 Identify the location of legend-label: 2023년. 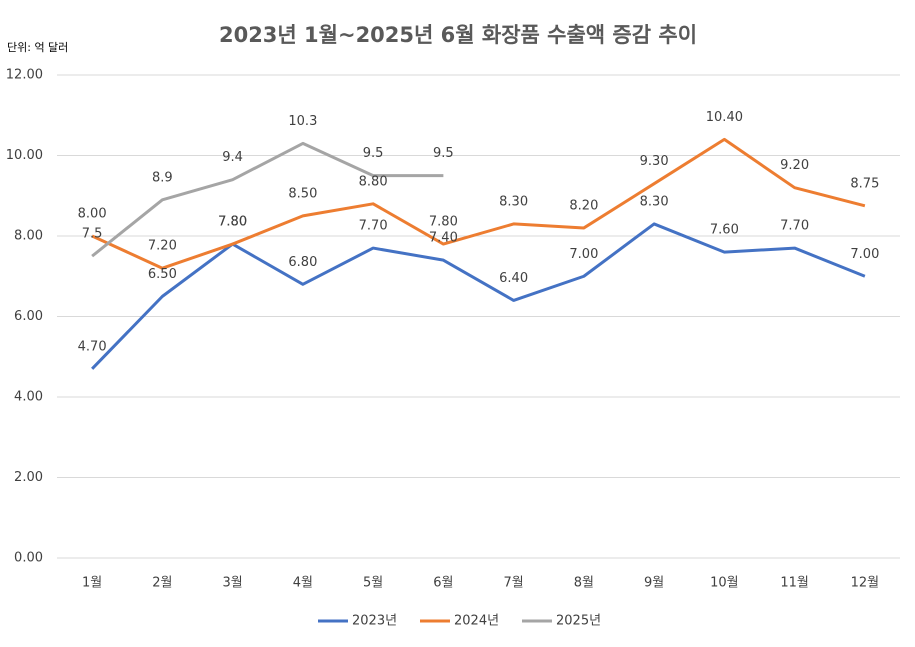
(374, 621).